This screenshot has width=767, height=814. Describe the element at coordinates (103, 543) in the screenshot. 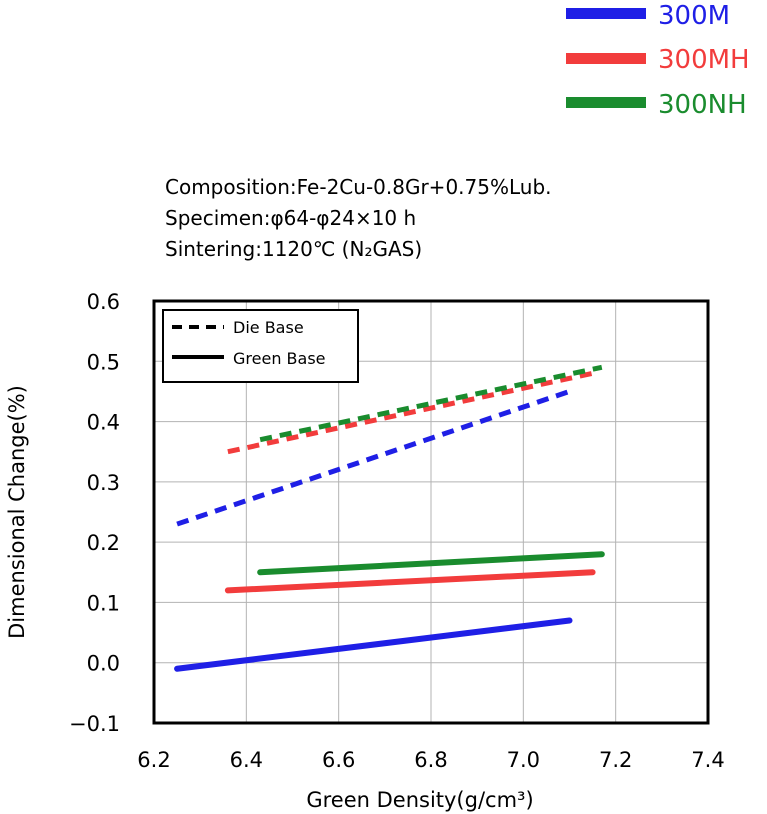

I see `y-tick-label: 0.2` at that location.